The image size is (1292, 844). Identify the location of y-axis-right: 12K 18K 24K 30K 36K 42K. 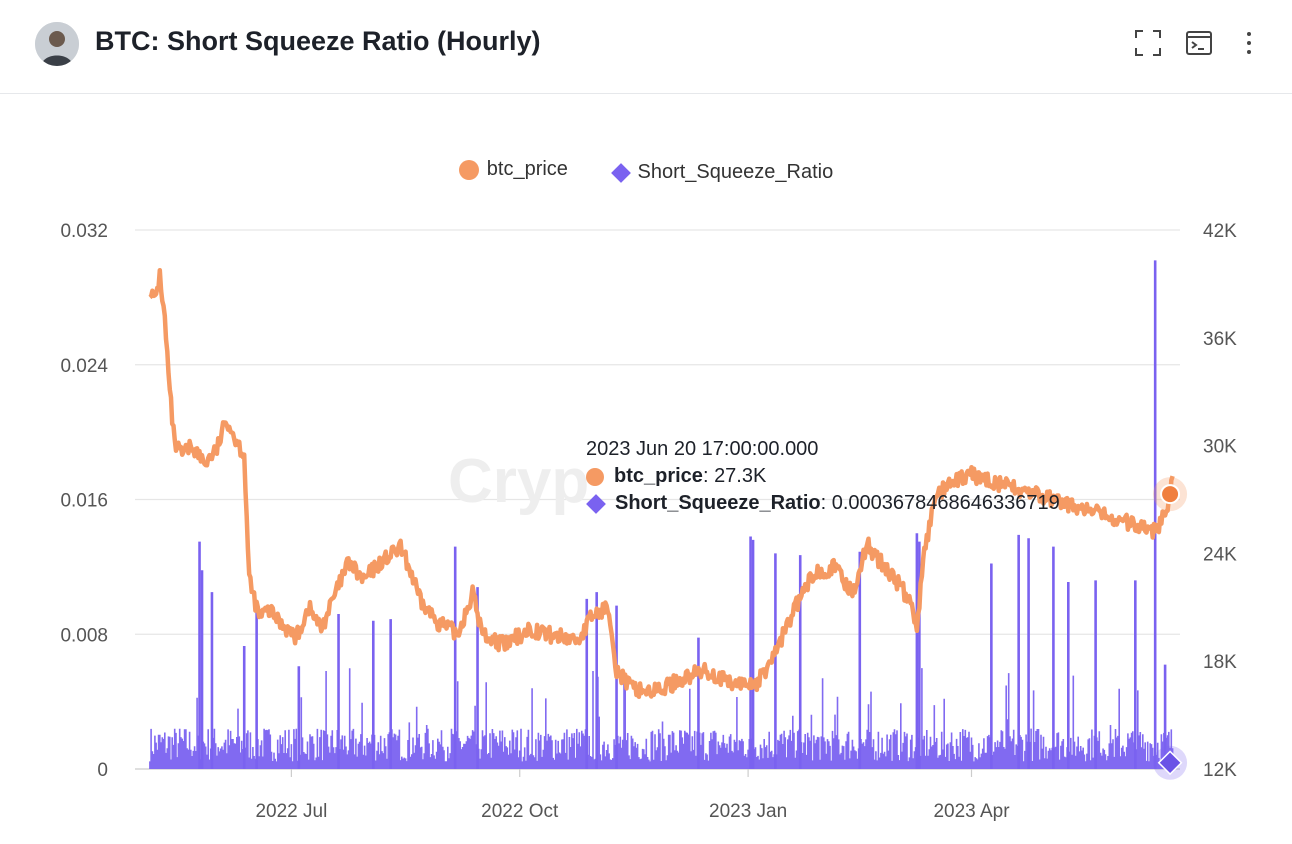
(1220, 501).